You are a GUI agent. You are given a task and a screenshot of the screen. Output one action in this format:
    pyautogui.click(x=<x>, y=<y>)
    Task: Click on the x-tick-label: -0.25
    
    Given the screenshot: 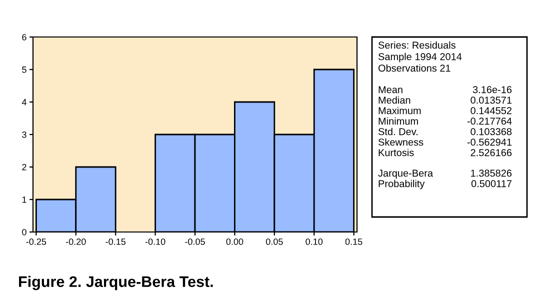 What is the action you would take?
    pyautogui.click(x=36, y=241)
    